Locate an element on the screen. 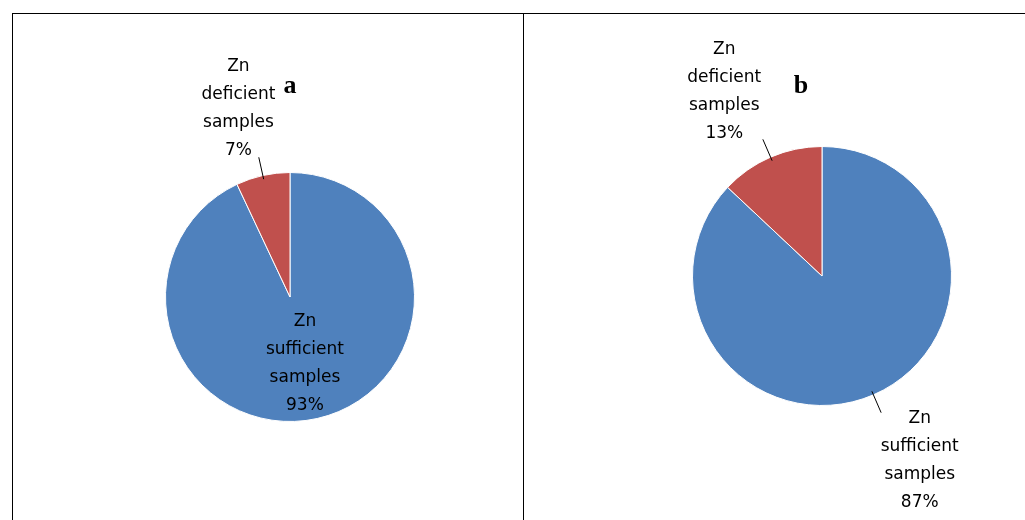 The image size is (1025, 520). data-label: 13% is located at coordinates (724, 132).